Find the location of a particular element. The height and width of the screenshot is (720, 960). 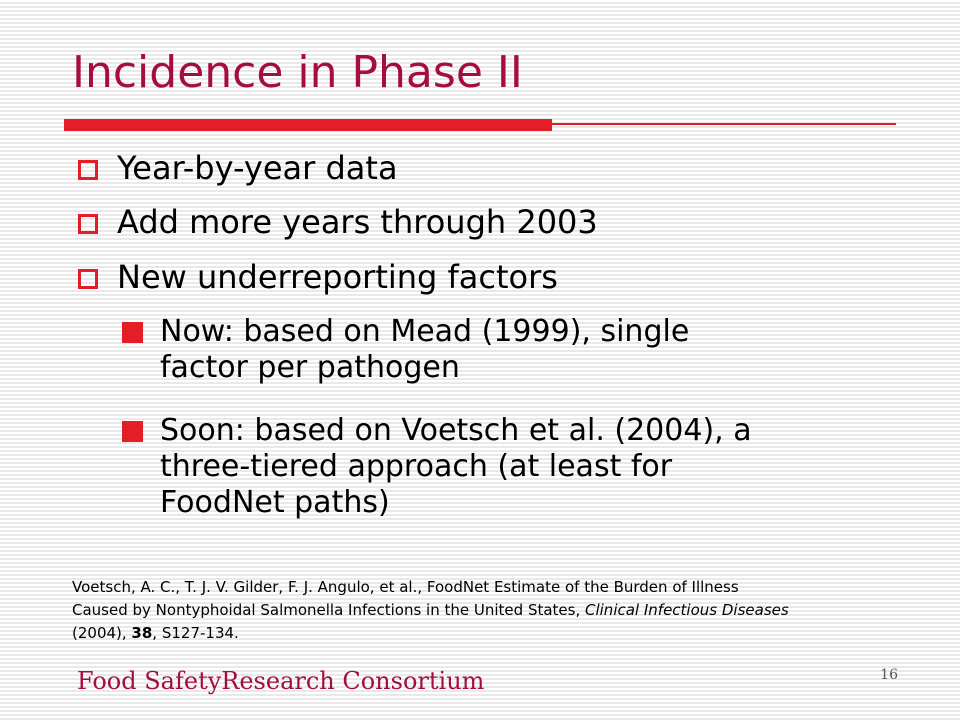

reference-year: (2004), is located at coordinates (102, 633).